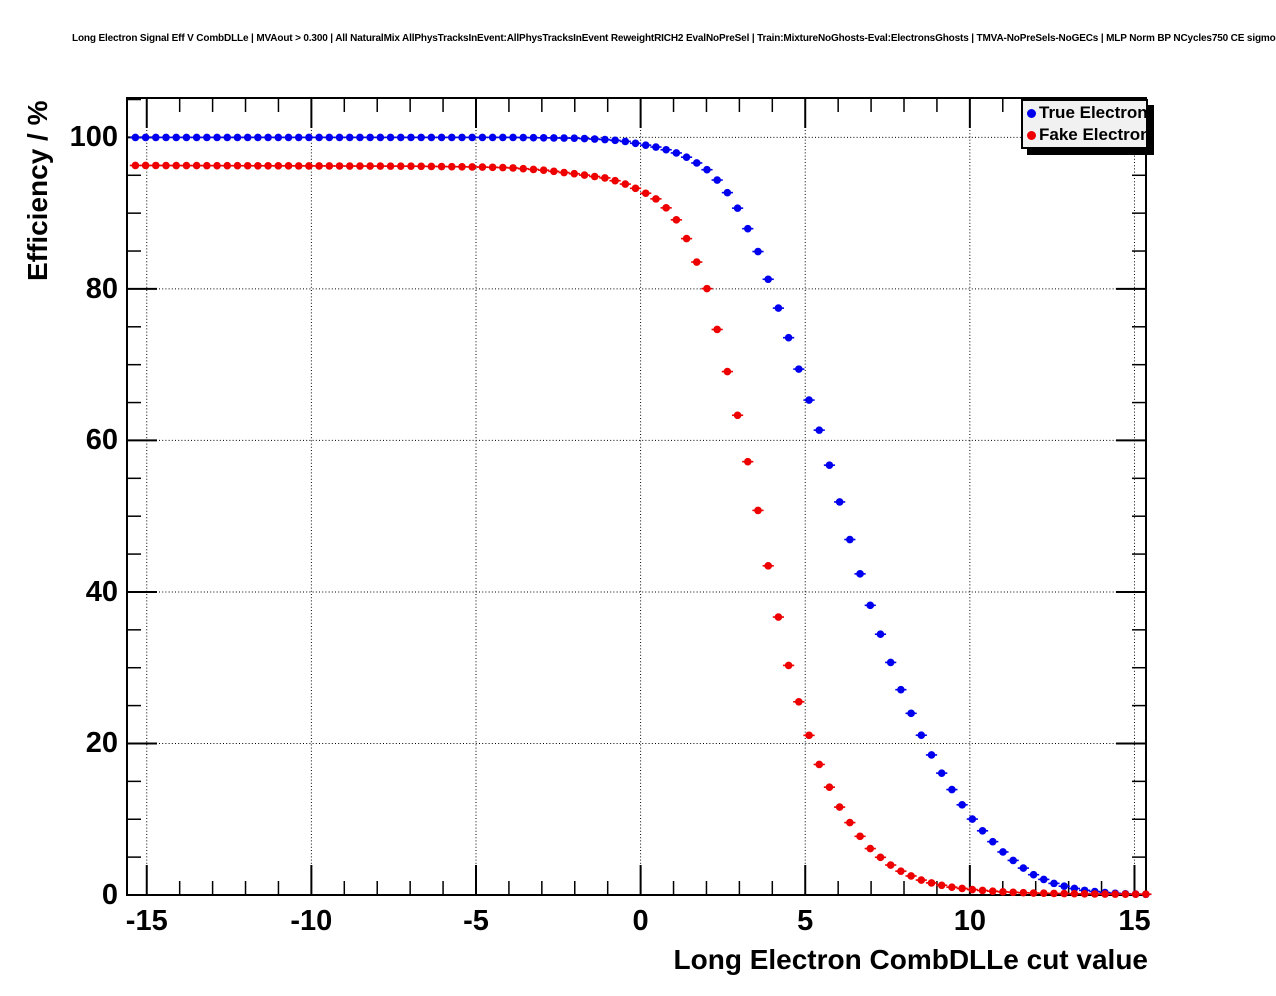 The image size is (1276, 996). I want to click on x-tick-label: -5, so click(476, 921).